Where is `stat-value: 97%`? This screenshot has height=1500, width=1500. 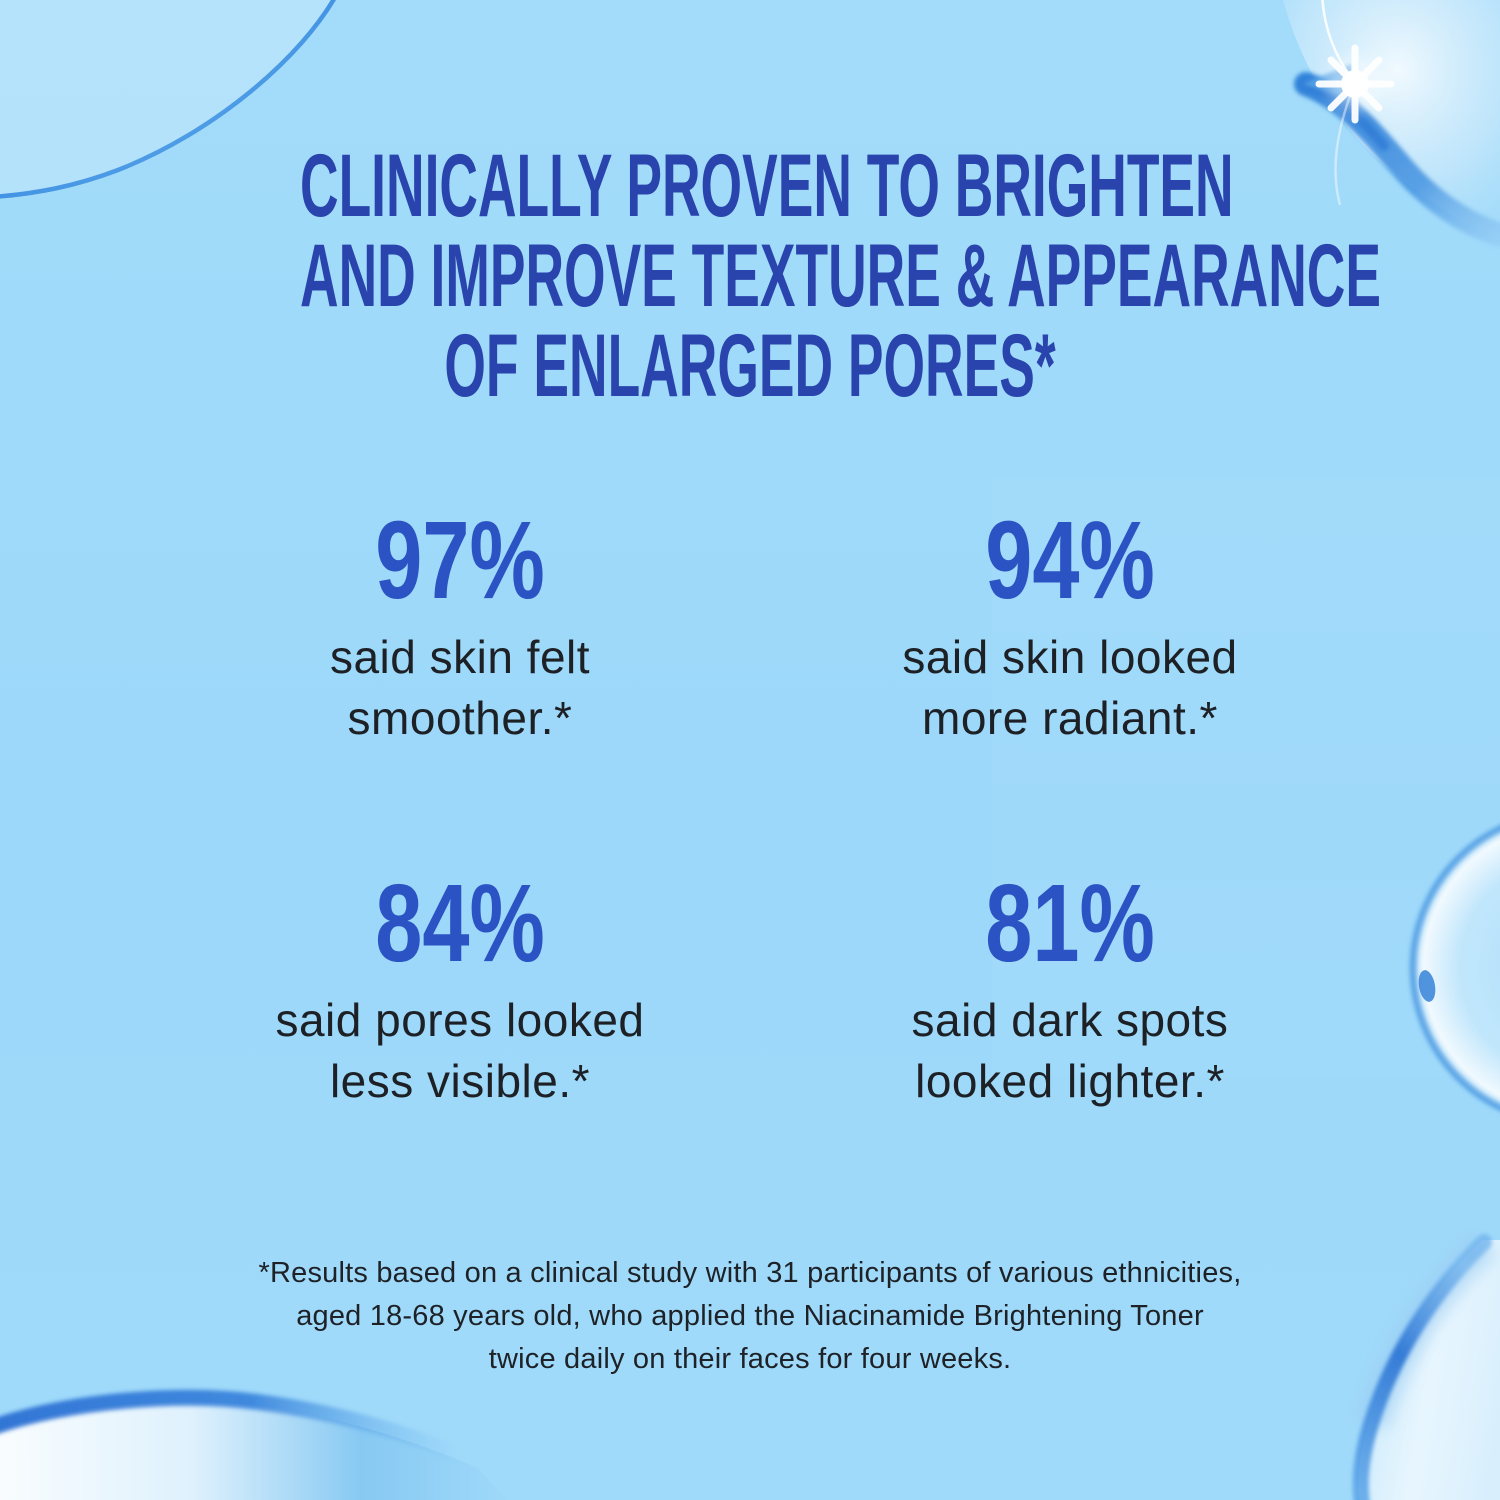 stat-value: 97% is located at coordinates (460, 560).